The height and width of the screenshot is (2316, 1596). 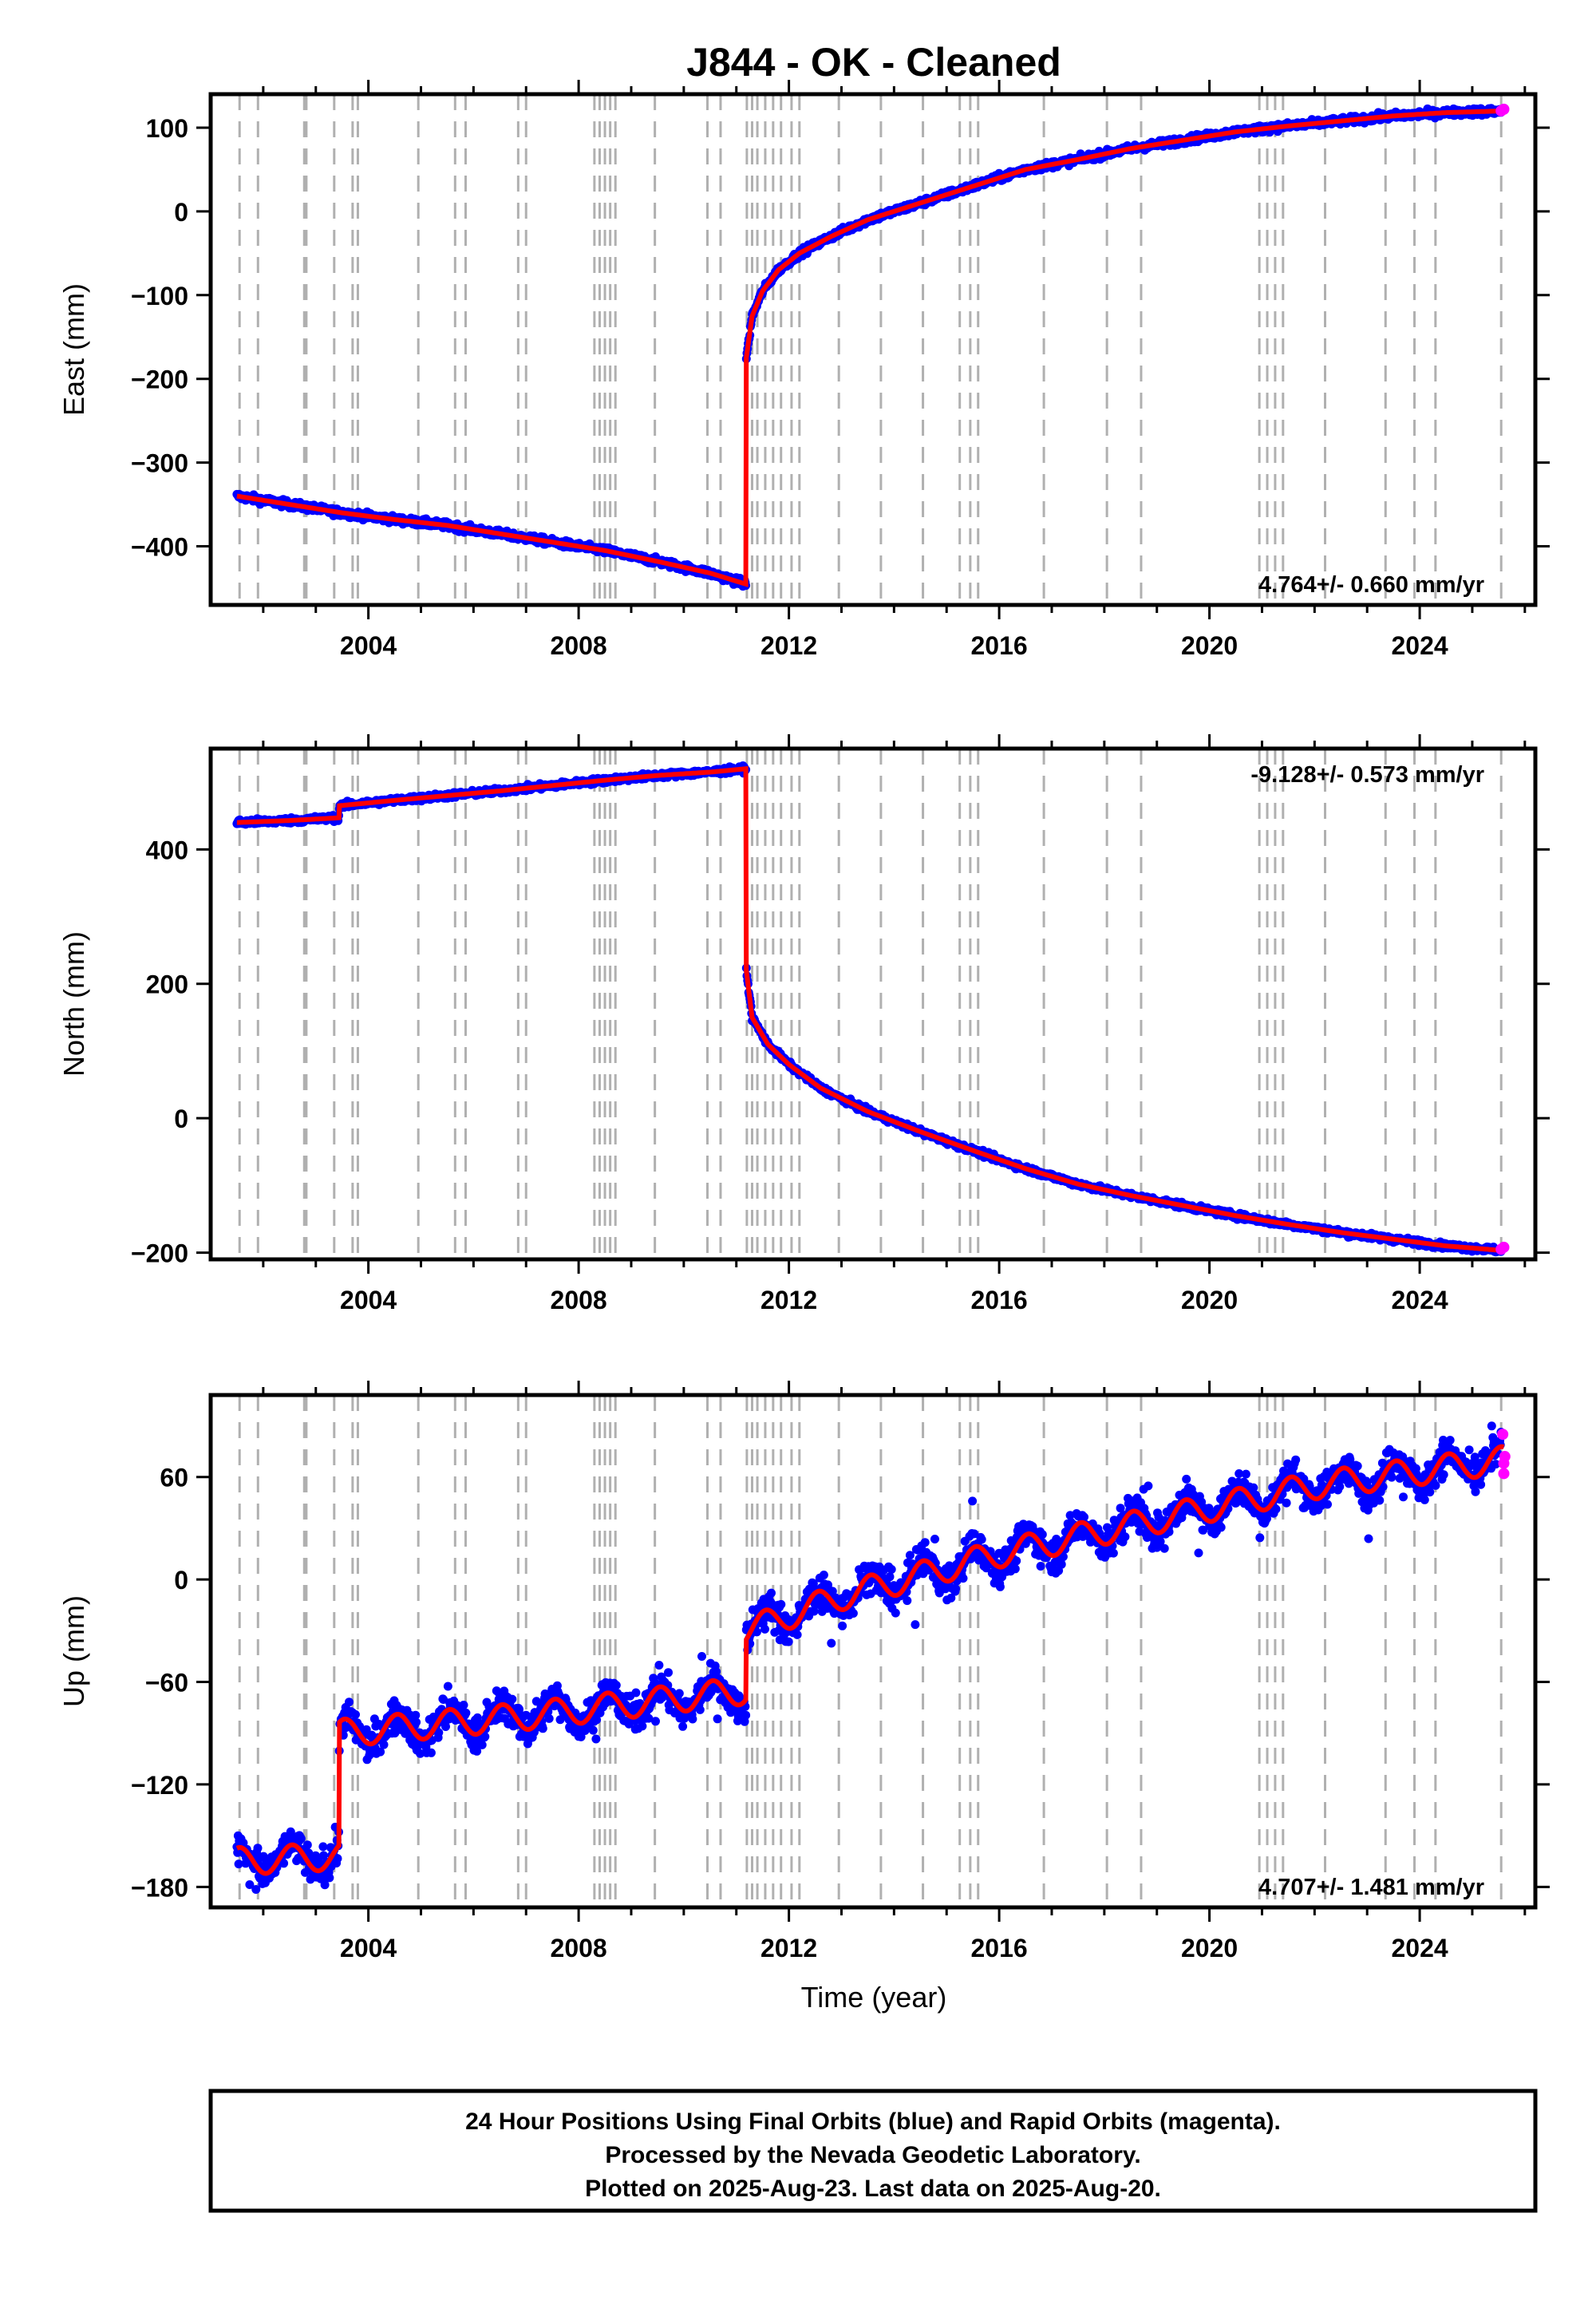 I want to click on velocity-annotation: 4.764+/- 0.660 mm/yr, so click(x=1371, y=585).